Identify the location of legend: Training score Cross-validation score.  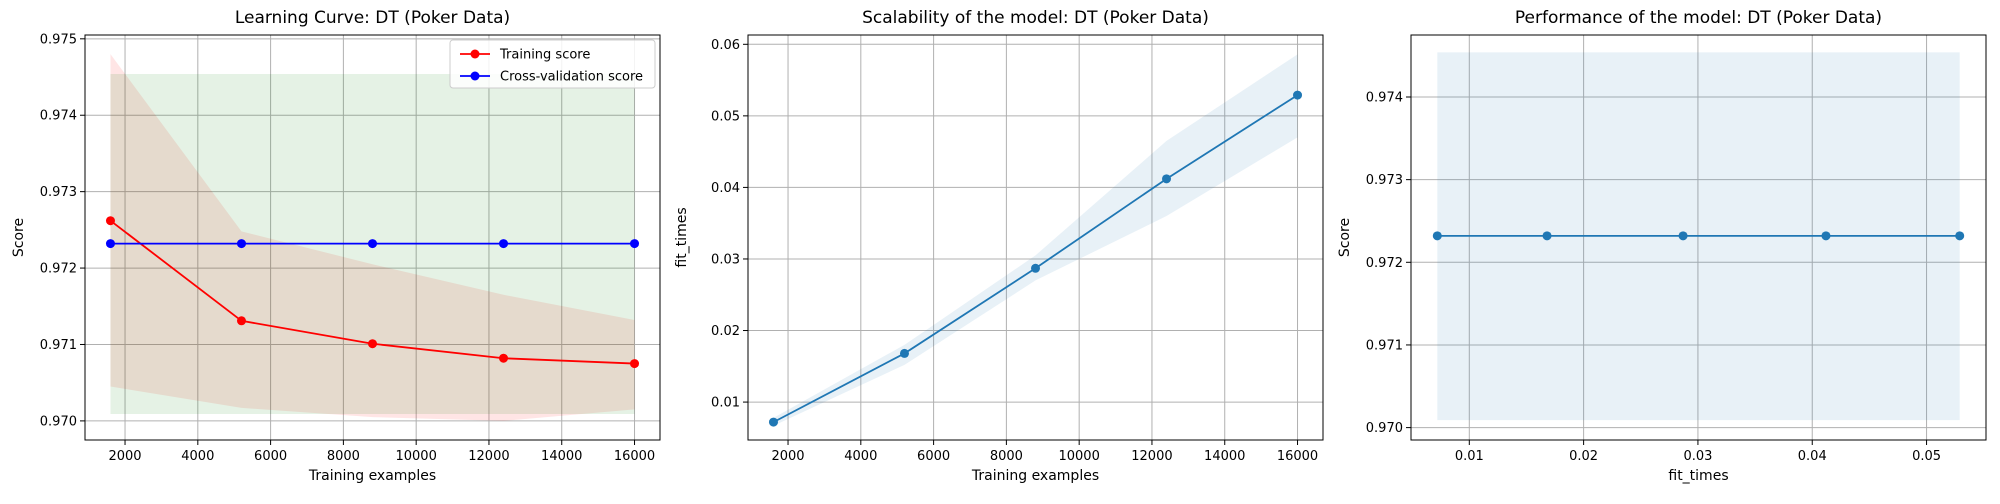
(552, 64).